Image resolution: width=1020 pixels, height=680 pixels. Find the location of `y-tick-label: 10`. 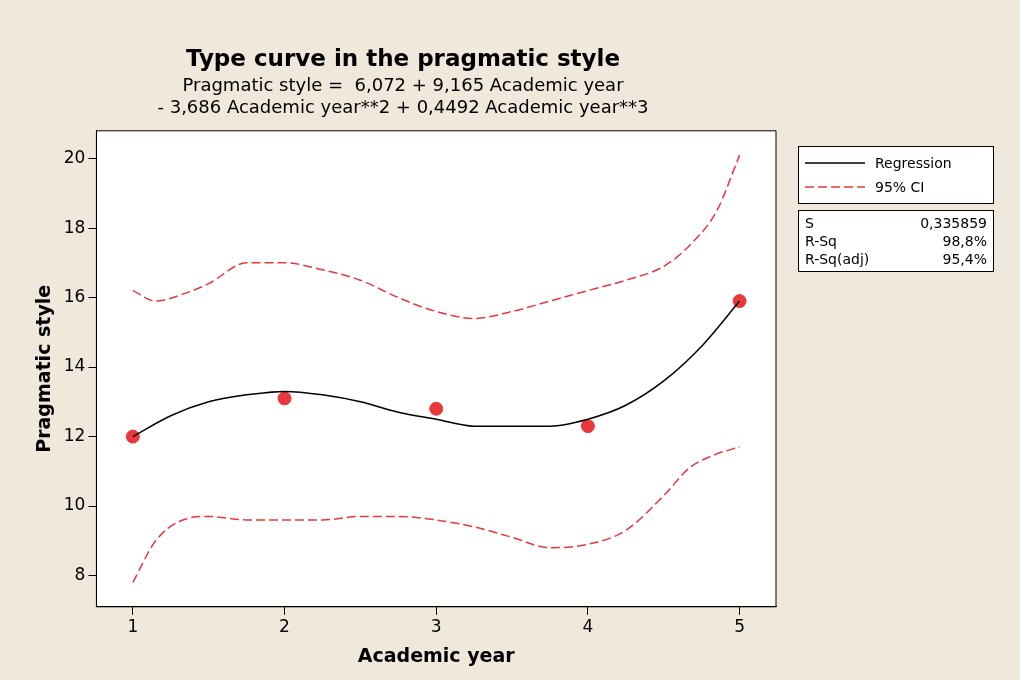

y-tick-label: 10 is located at coordinates (74, 504).